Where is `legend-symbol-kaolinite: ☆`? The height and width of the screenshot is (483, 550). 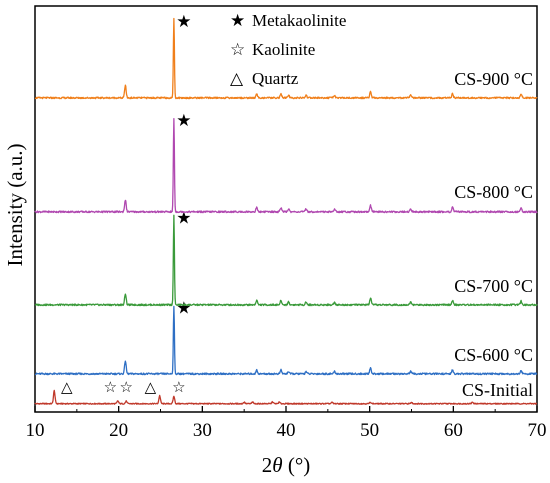
legend-symbol-kaolinite: ☆ is located at coordinates (237, 50).